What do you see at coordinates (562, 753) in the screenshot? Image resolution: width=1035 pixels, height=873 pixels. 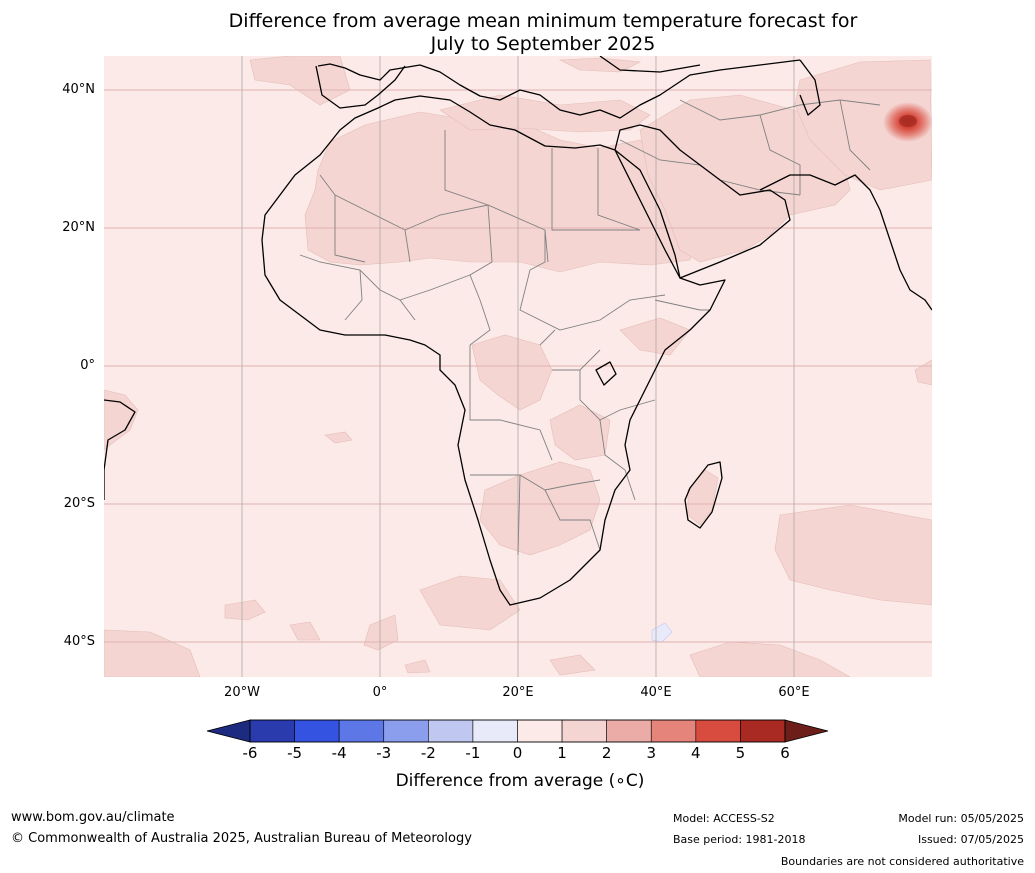 I see `colorbar-tick-label: 1` at bounding box center [562, 753].